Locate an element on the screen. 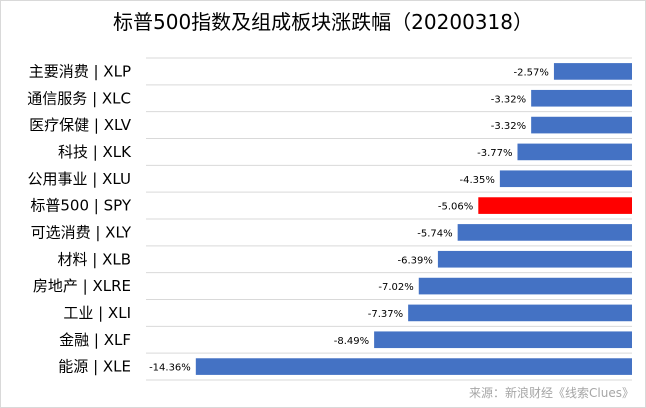 The width and height of the screenshot is (646, 408). data-label: -2.57% is located at coordinates (531, 72).